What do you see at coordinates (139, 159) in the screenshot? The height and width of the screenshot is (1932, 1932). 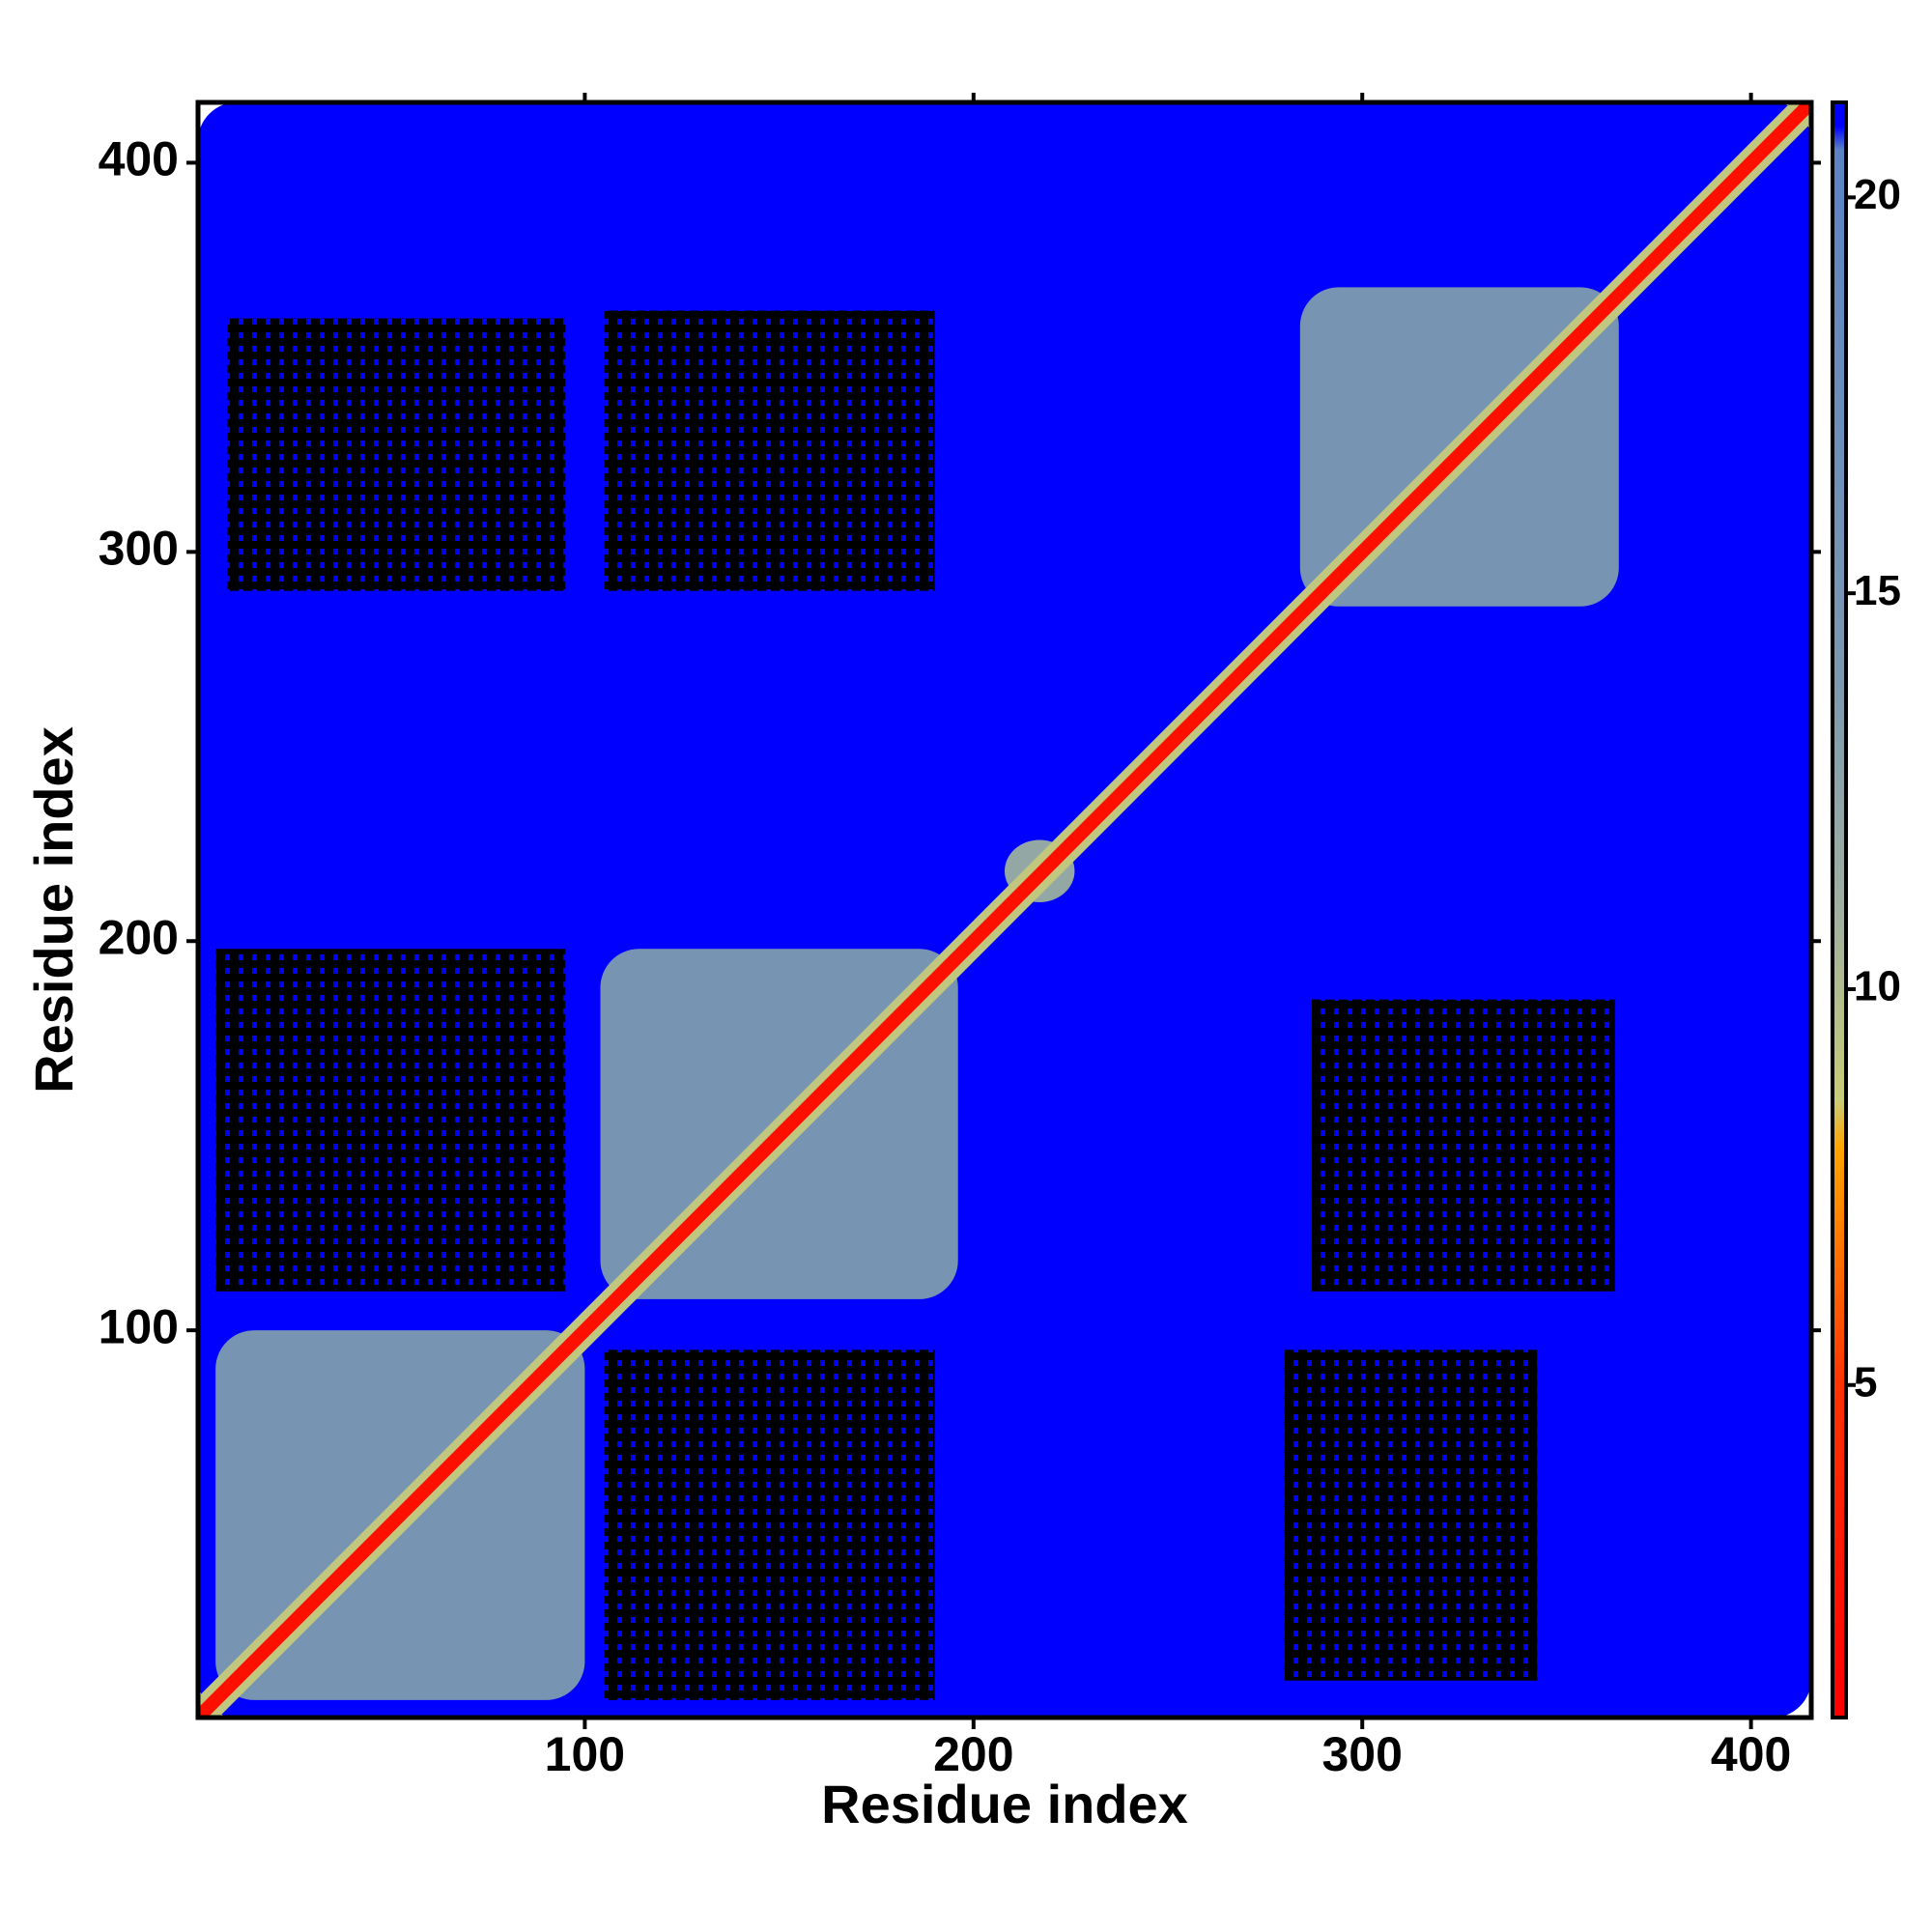 I see `y-tick-label: 400` at bounding box center [139, 159].